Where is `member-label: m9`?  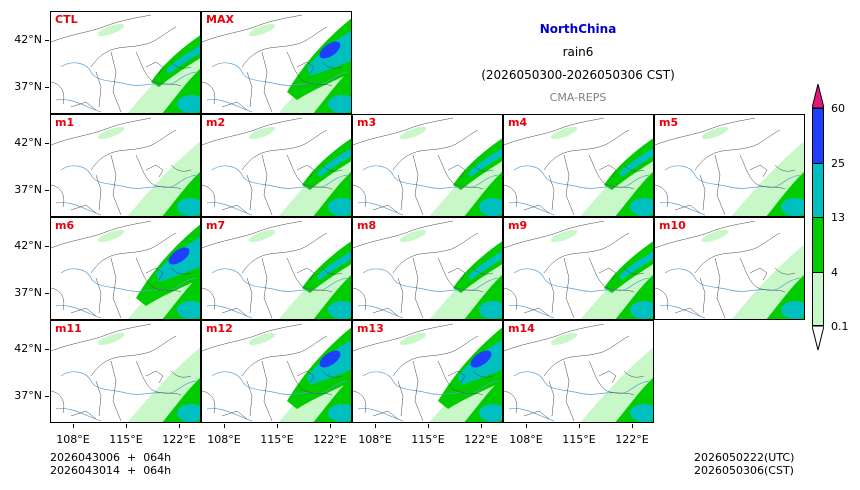 member-label: m9 is located at coordinates (518, 225).